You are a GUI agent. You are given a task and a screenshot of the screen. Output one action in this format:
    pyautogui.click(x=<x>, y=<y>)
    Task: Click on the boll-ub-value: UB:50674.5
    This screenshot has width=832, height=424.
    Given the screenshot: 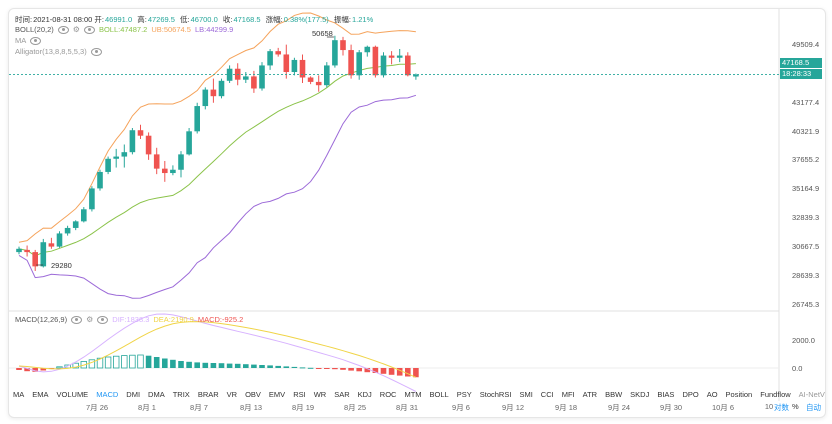 What is the action you would take?
    pyautogui.click(x=171, y=29)
    